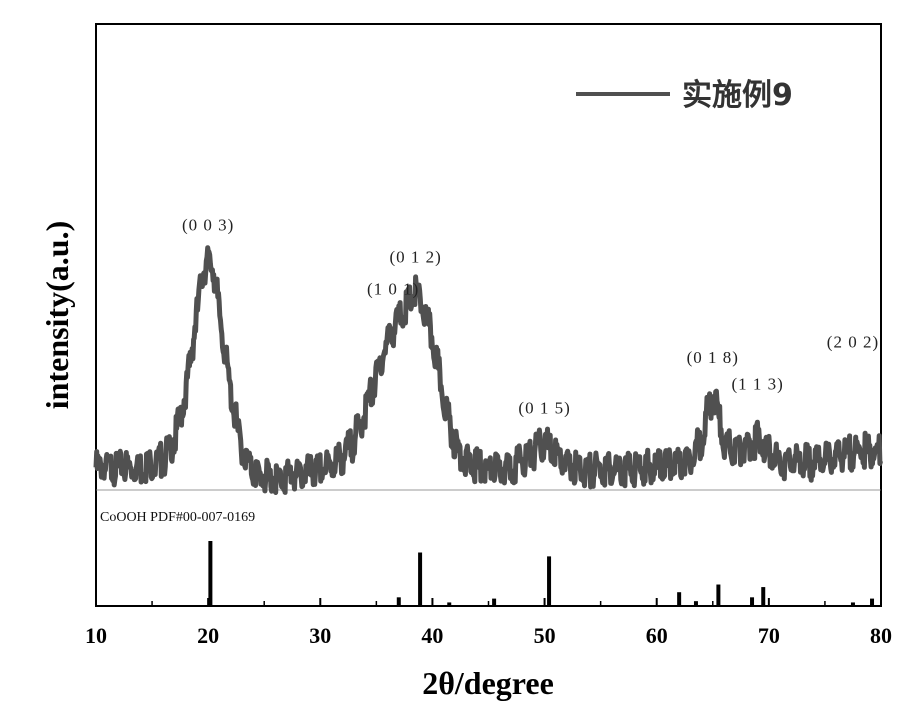 Image resolution: width=921 pixels, height=721 pixels. I want to click on peak-label: (0 1 2), so click(415, 257).